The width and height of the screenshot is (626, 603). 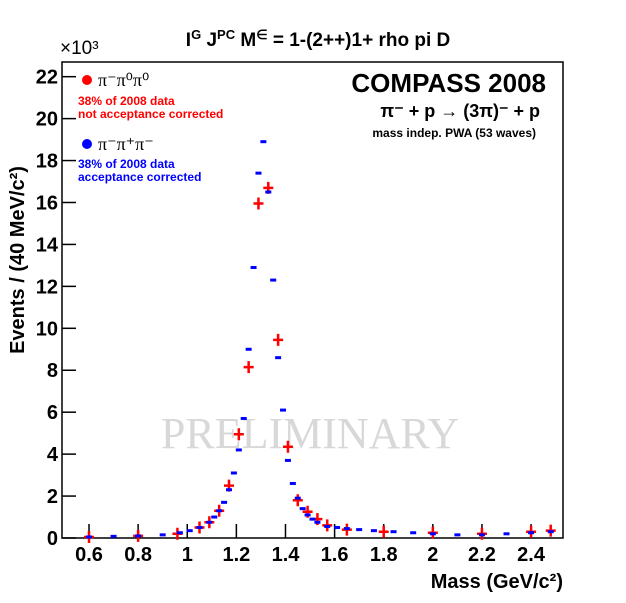 I want to click on x-tick-label: 1.6, so click(x=335, y=555).